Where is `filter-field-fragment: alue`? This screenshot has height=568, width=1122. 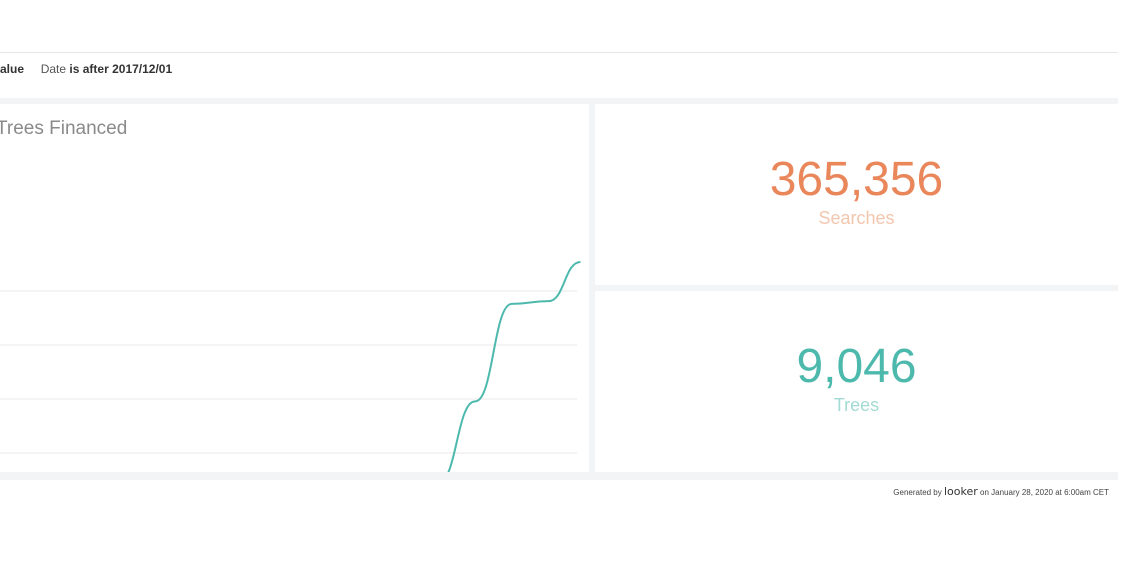 filter-field-fragment: alue is located at coordinates (12, 69).